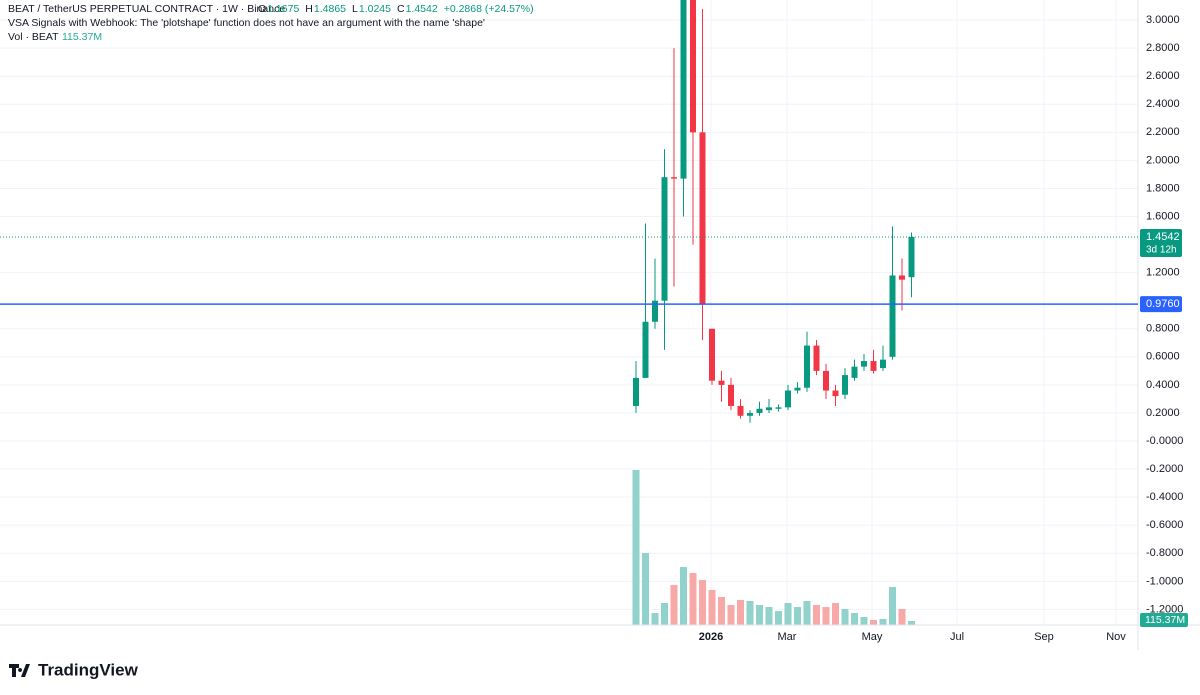 This screenshot has width=1200, height=695. Describe the element at coordinates (1163, 385) in the screenshot. I see `y-tick-label: 0.4000` at that location.